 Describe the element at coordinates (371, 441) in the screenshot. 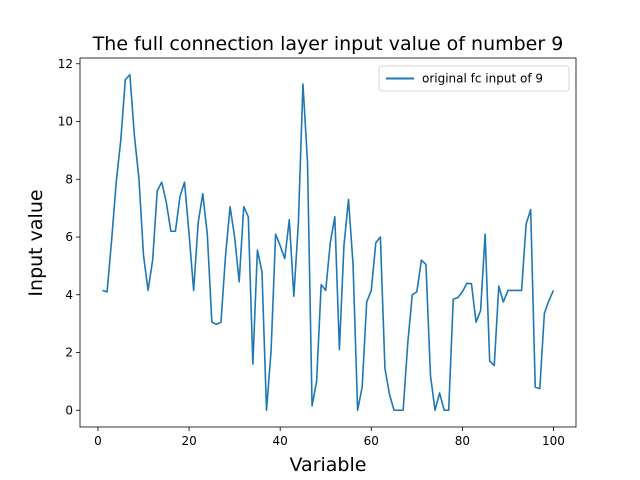

I see `x-tick-label: 60` at that location.